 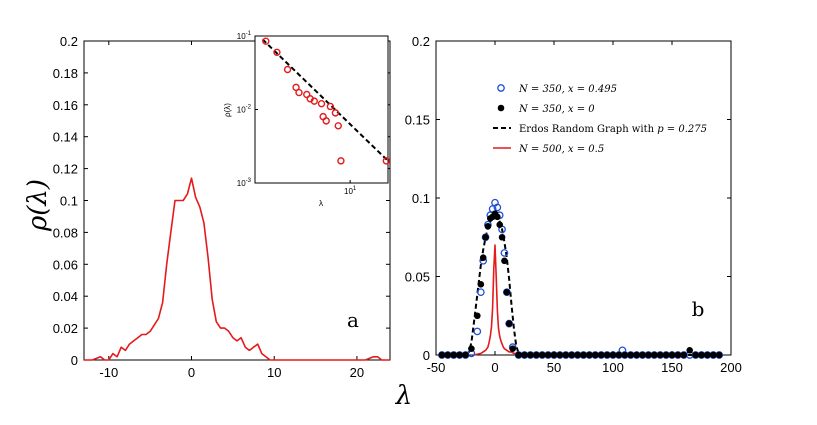 What do you see at coordinates (357, 372) in the screenshot?
I see `x-tick-label: 20` at bounding box center [357, 372].